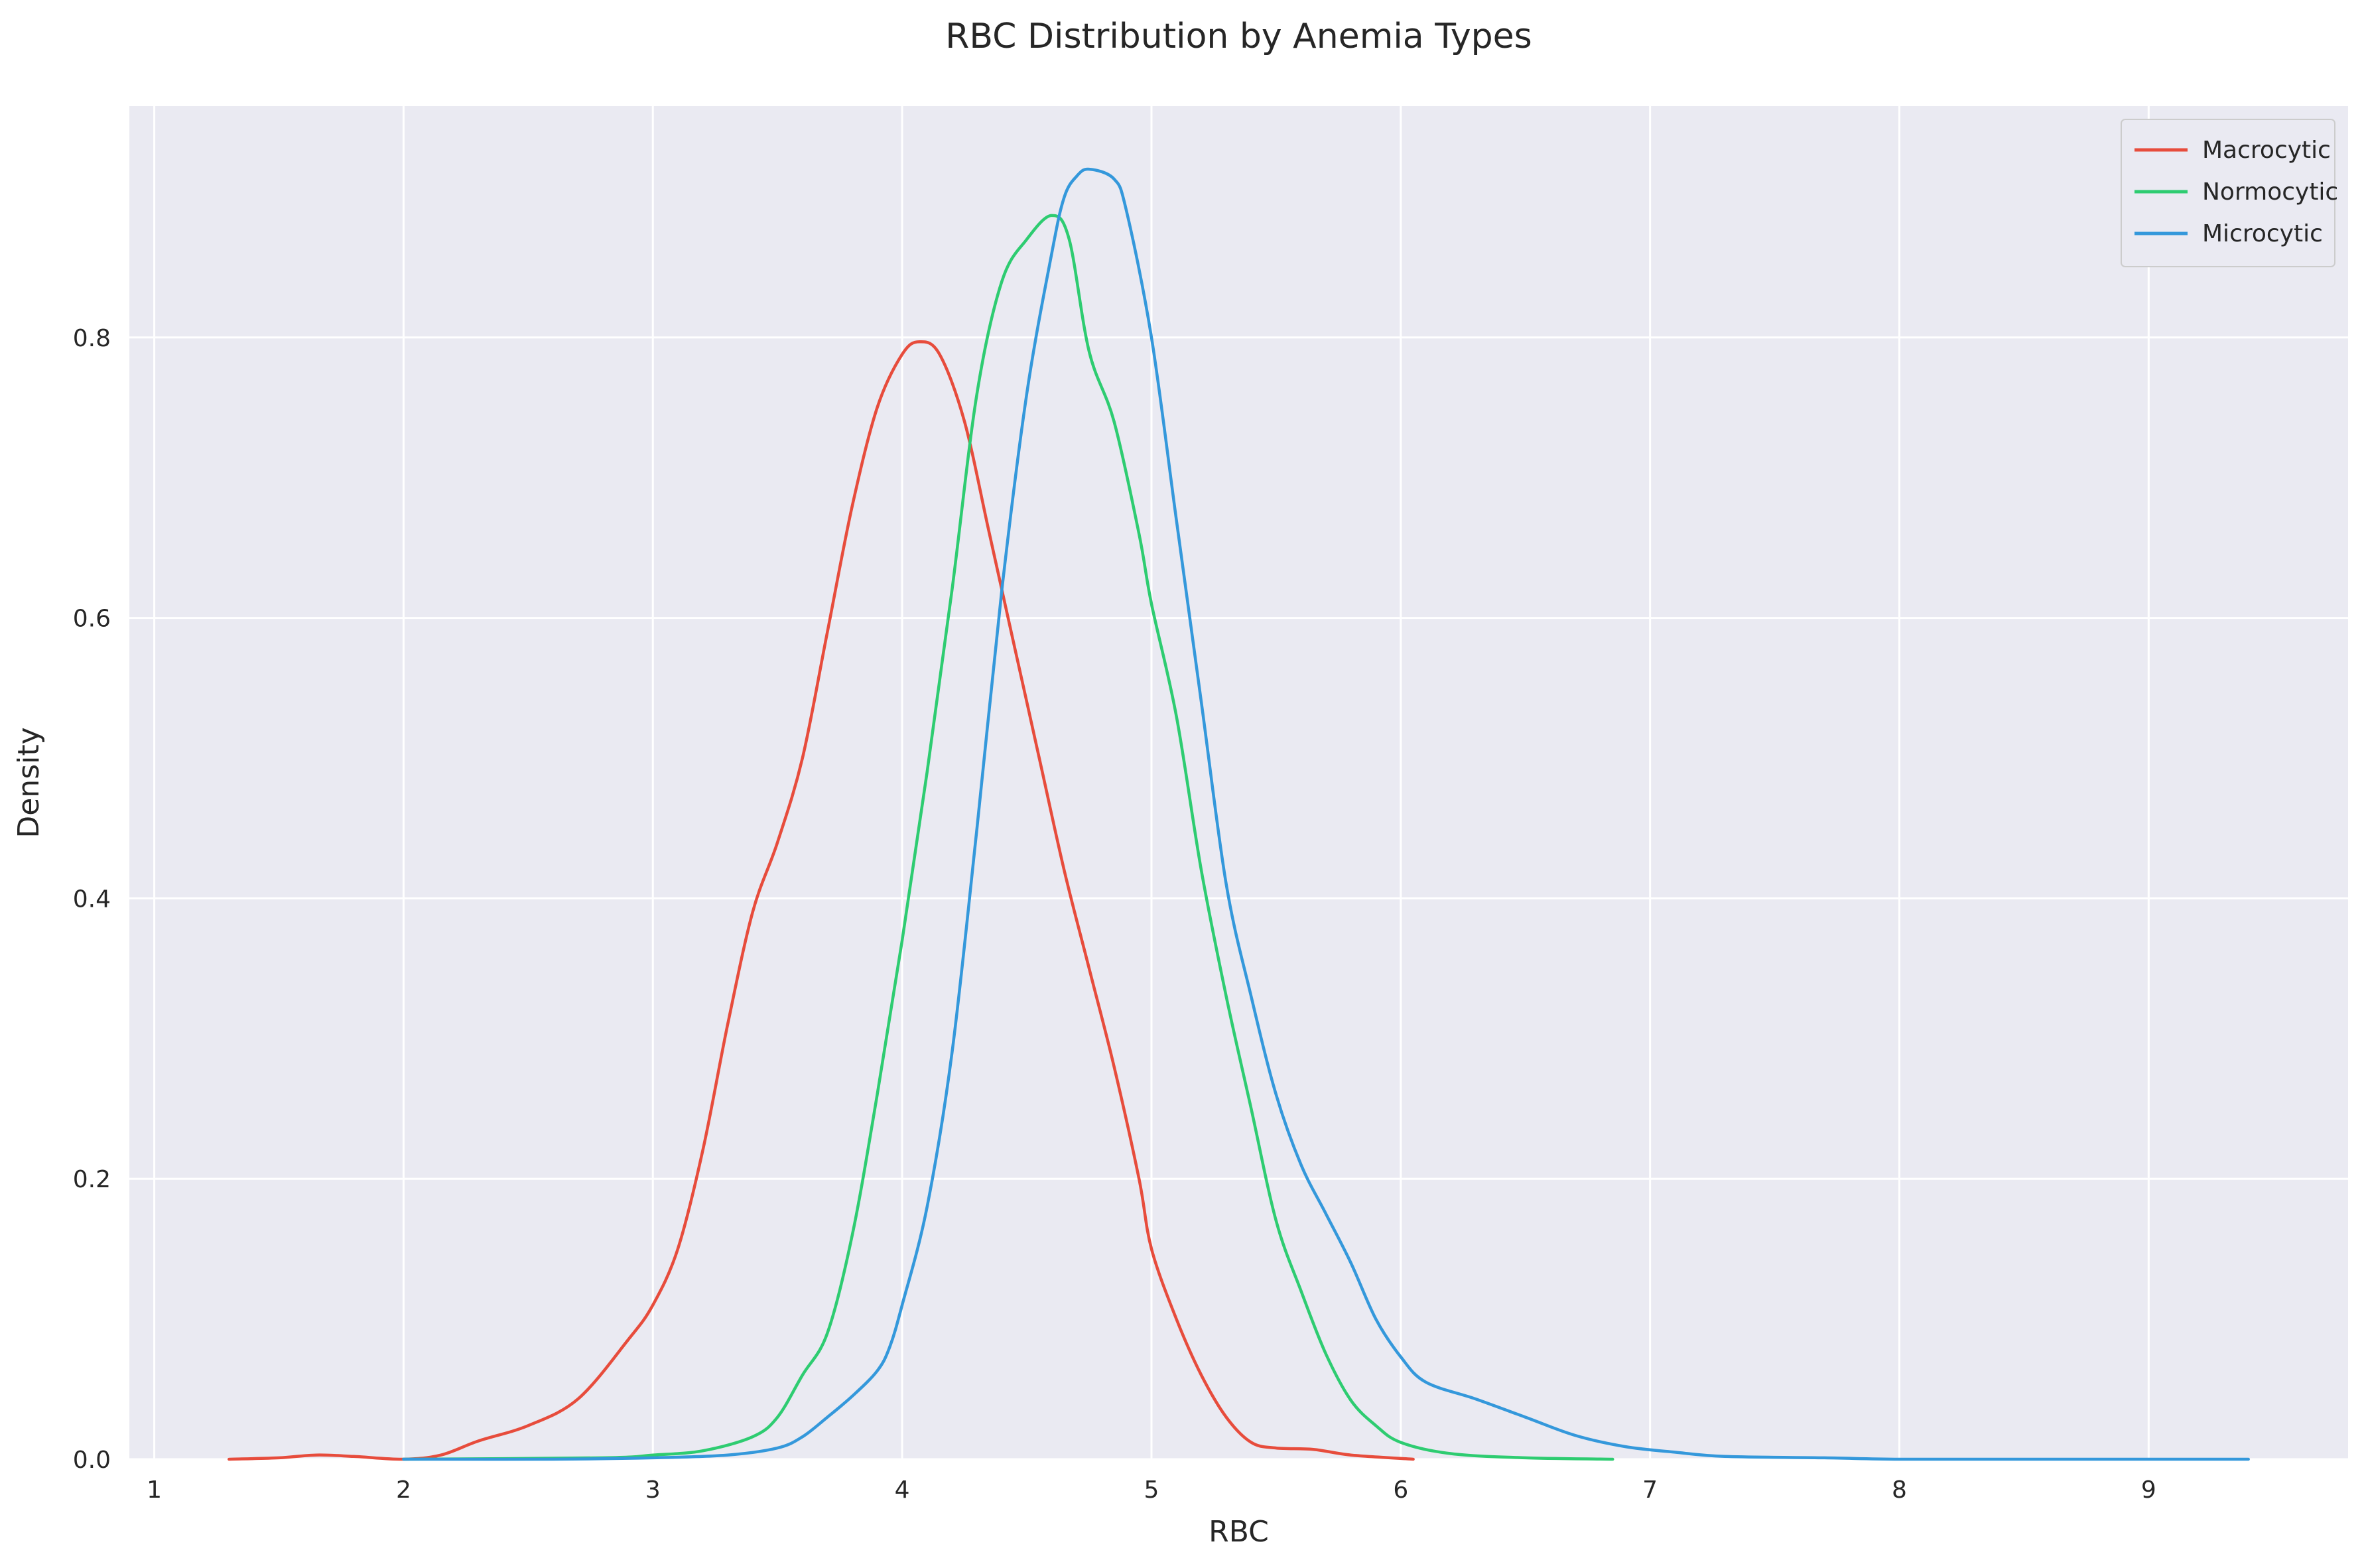  I want to click on x-tick-label: 7, so click(1650, 1490).